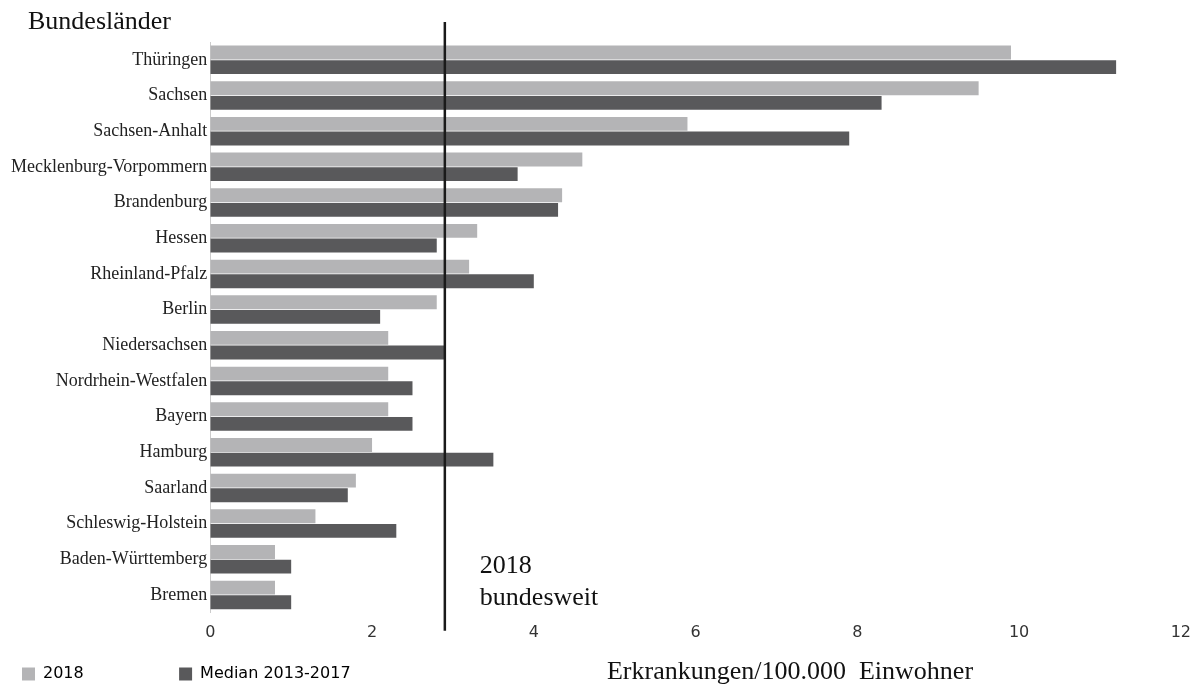 The height and width of the screenshot is (692, 1201). What do you see at coordinates (137, 522) in the screenshot?
I see `y-tick-label: Schleswig-Holstein` at bounding box center [137, 522].